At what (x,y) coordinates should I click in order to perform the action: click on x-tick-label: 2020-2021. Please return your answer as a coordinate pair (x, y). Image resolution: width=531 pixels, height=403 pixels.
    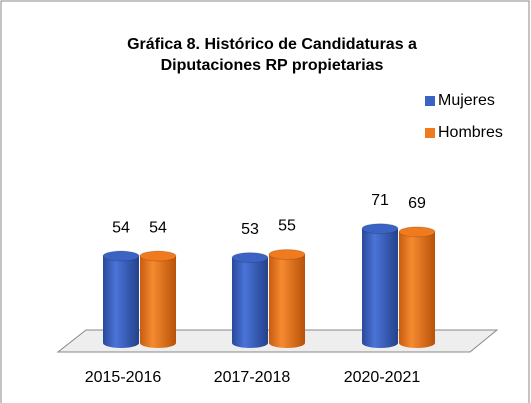
    Looking at the image, I should click on (382, 377).